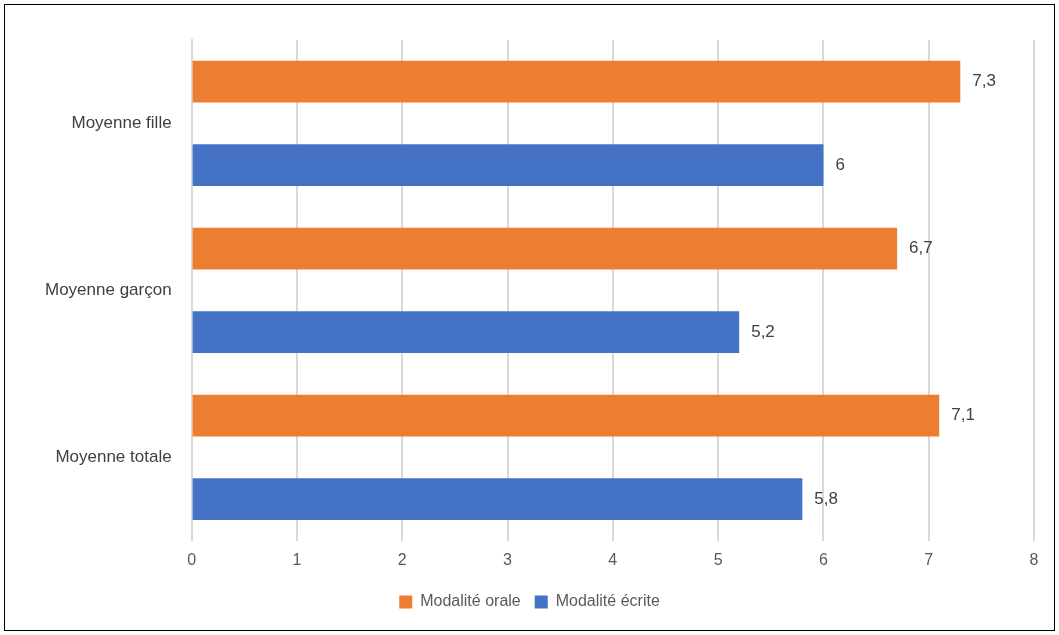 The width and height of the screenshot is (1059, 635). I want to click on data-label: 6, so click(840, 164).